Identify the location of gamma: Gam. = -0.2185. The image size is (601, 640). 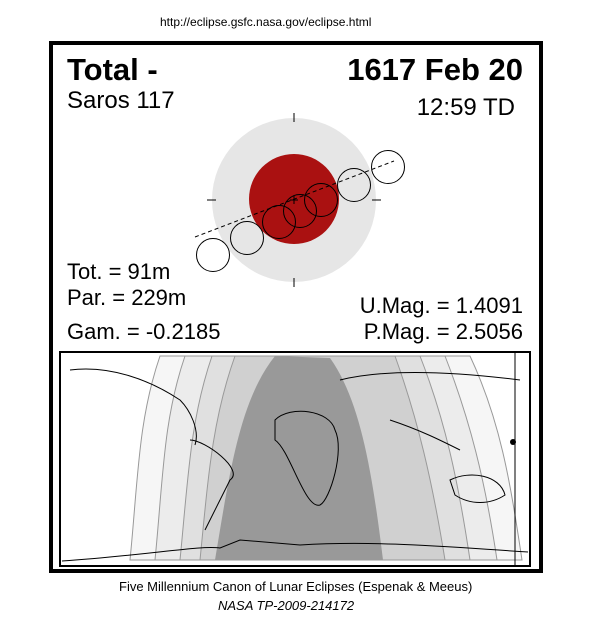
(144, 331).